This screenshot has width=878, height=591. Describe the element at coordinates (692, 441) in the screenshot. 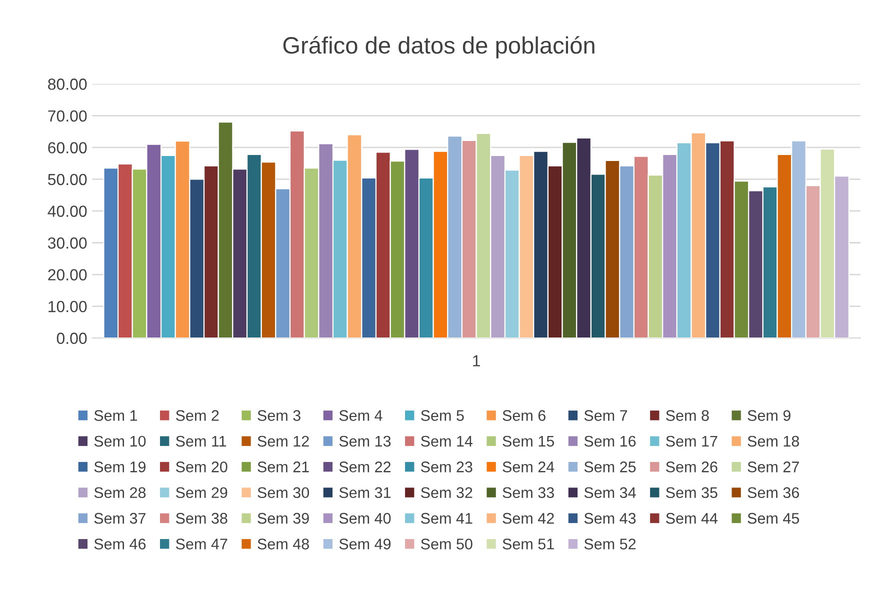

I see `legend-label: Sem 17` at that location.